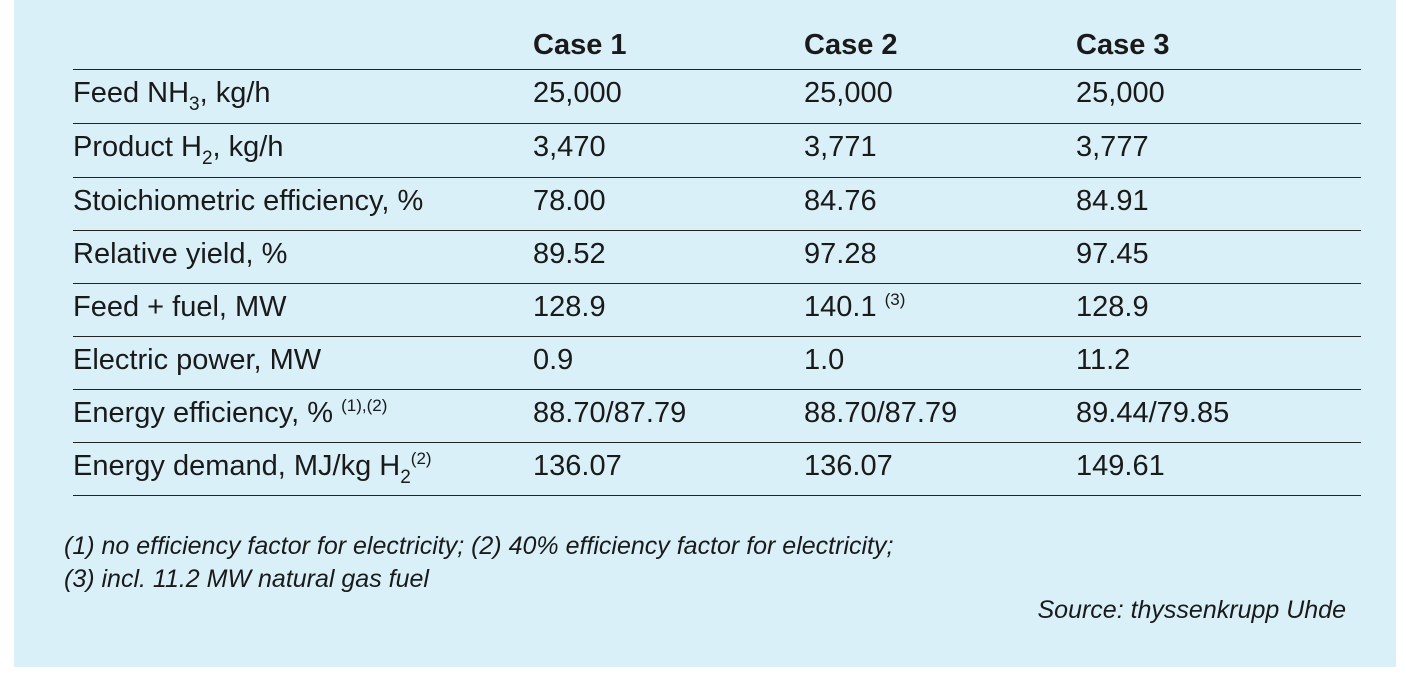 The width and height of the screenshot is (1406, 674). What do you see at coordinates (824, 360) in the screenshot?
I see `cell-case-2: 1.0` at bounding box center [824, 360].